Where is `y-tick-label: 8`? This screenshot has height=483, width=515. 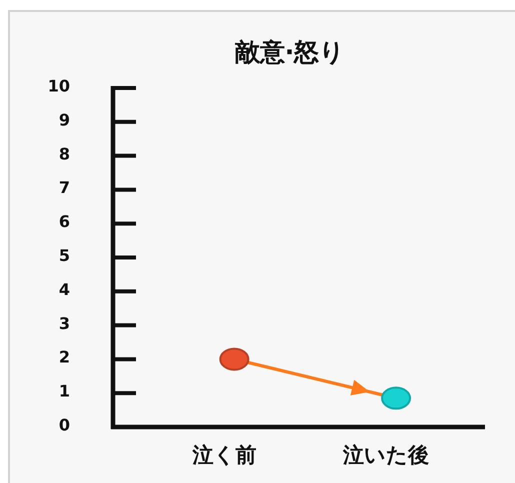
y-tick-label: 8 is located at coordinates (64, 154).